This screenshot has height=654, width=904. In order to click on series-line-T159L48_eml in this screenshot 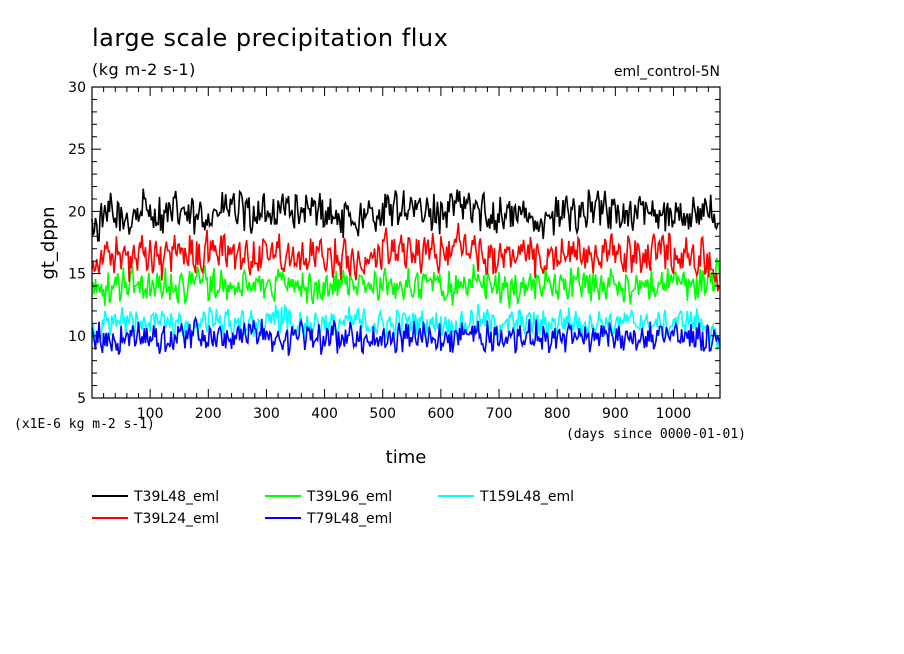, I will do `click(406, 326)`.